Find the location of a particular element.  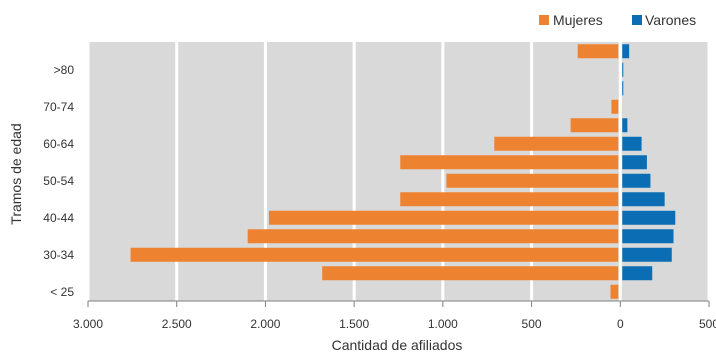

x-tick-label: 2.000 is located at coordinates (265, 324).